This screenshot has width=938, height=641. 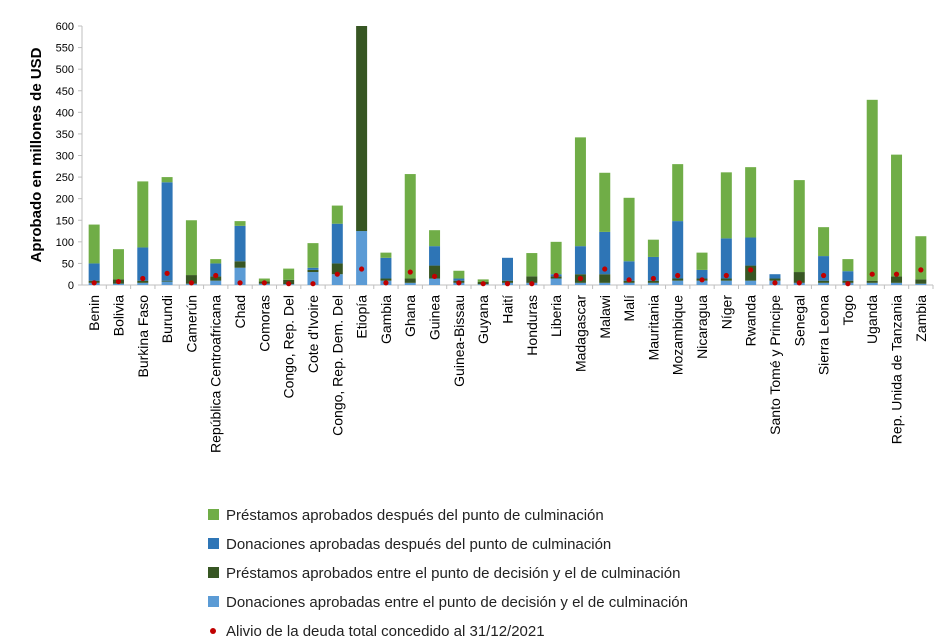 What do you see at coordinates (605, 317) in the screenshot?
I see `x-tick-label: Malawi` at bounding box center [605, 317].